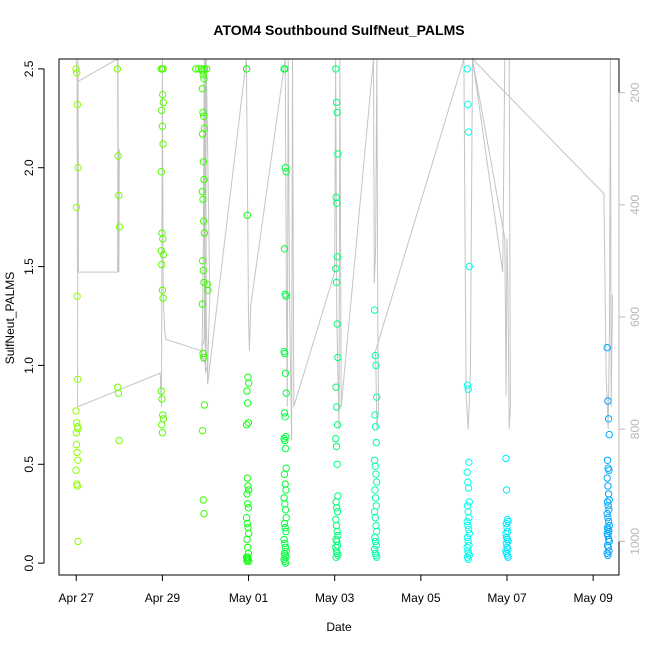  Describe the element at coordinates (507, 598) in the screenshot. I see `x-tick-label: May 07` at that location.